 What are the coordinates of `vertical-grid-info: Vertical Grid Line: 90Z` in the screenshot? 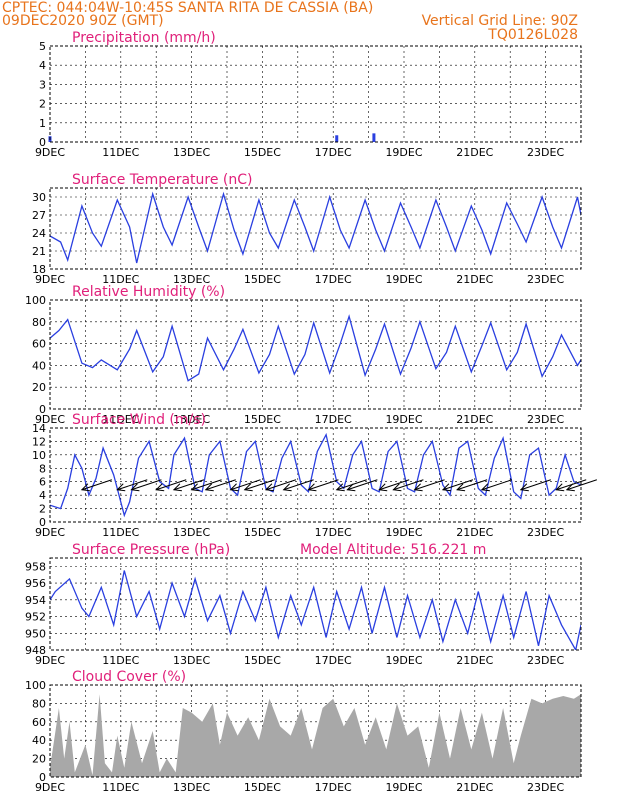 It's located at (499, 21).